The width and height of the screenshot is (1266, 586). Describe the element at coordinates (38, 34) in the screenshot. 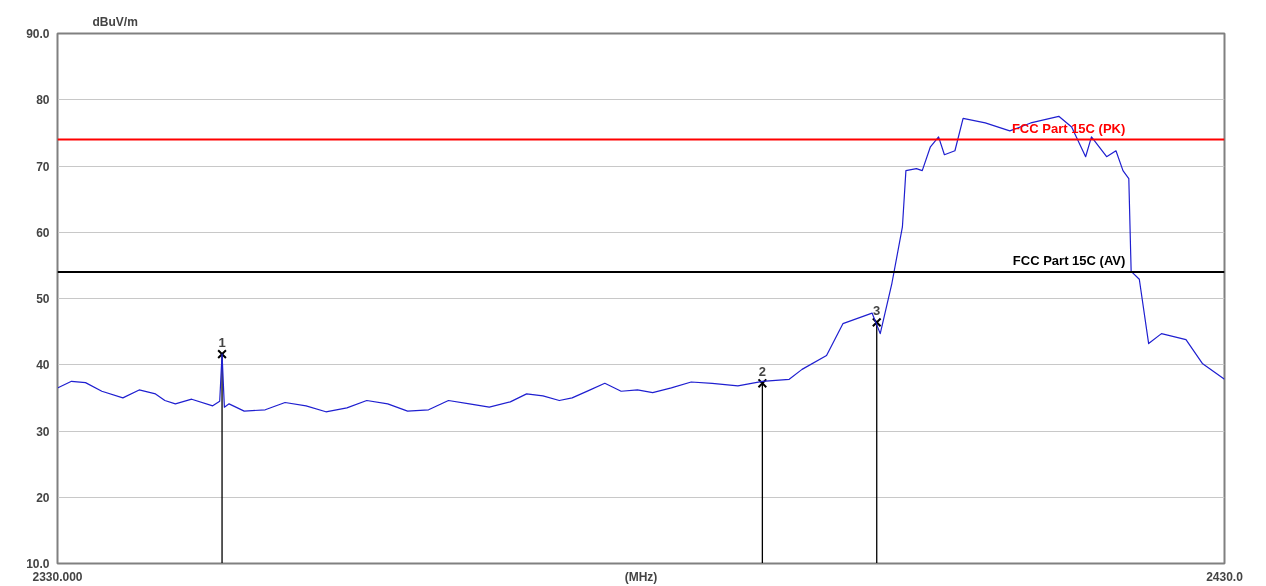

I see `y-tick-label: 90.0` at that location.